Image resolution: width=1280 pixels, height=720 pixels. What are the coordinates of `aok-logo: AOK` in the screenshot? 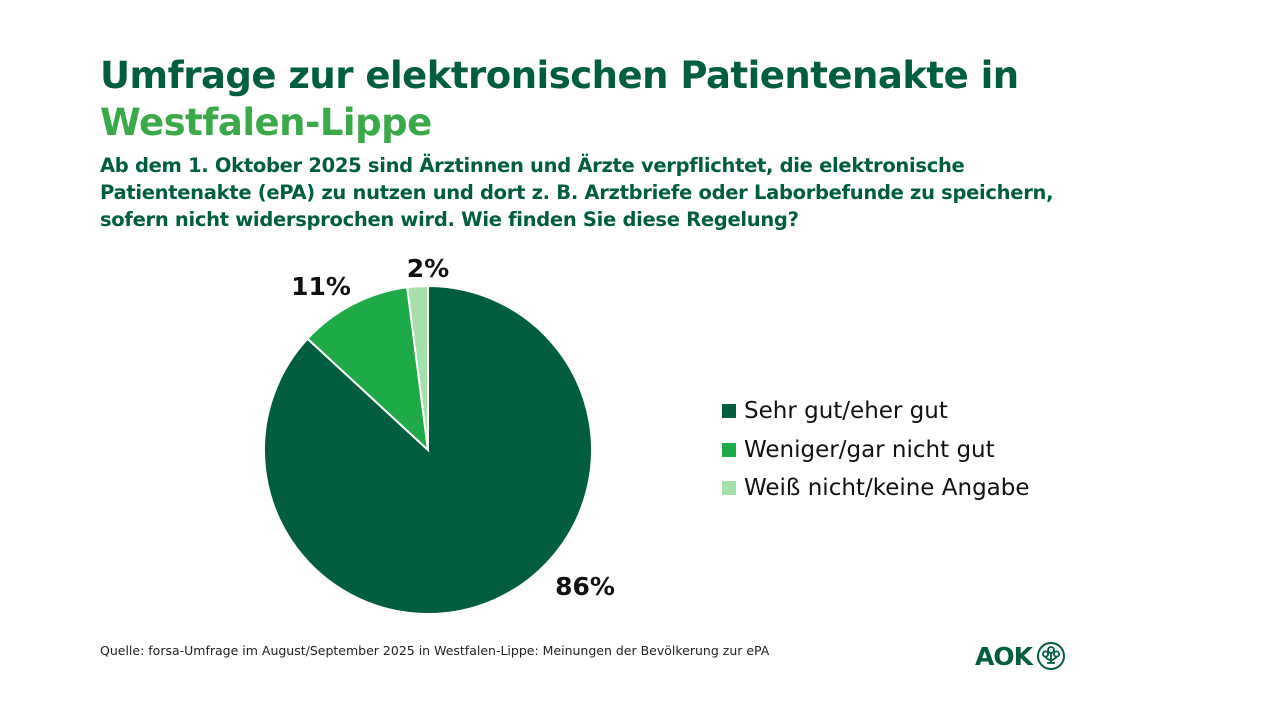 It's located at (1020, 656).